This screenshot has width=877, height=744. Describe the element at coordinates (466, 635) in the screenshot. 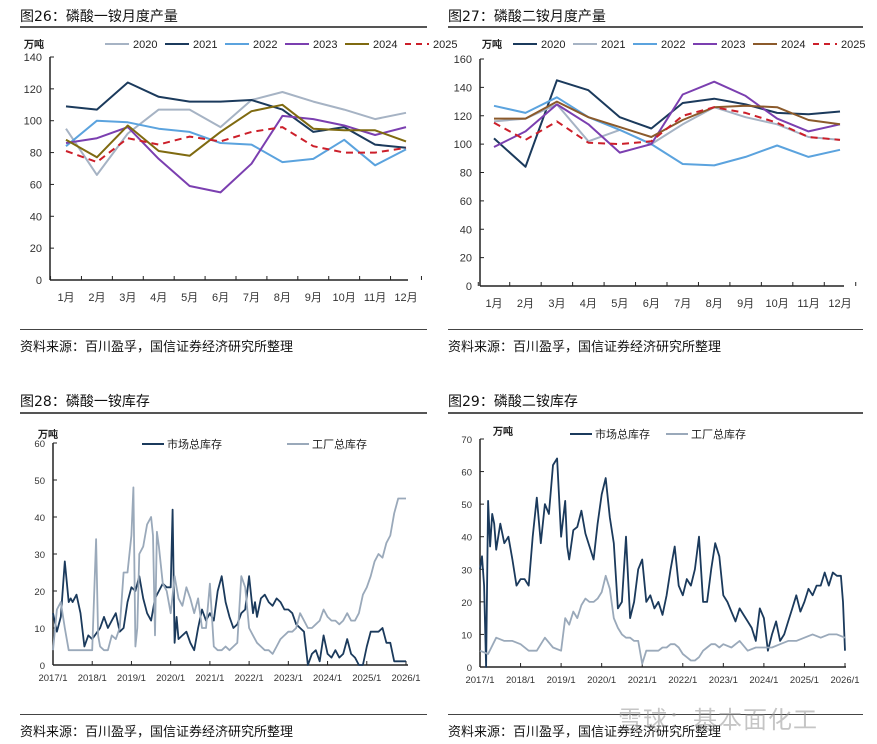

I see `chart-29-y-tick-label: 10` at that location.